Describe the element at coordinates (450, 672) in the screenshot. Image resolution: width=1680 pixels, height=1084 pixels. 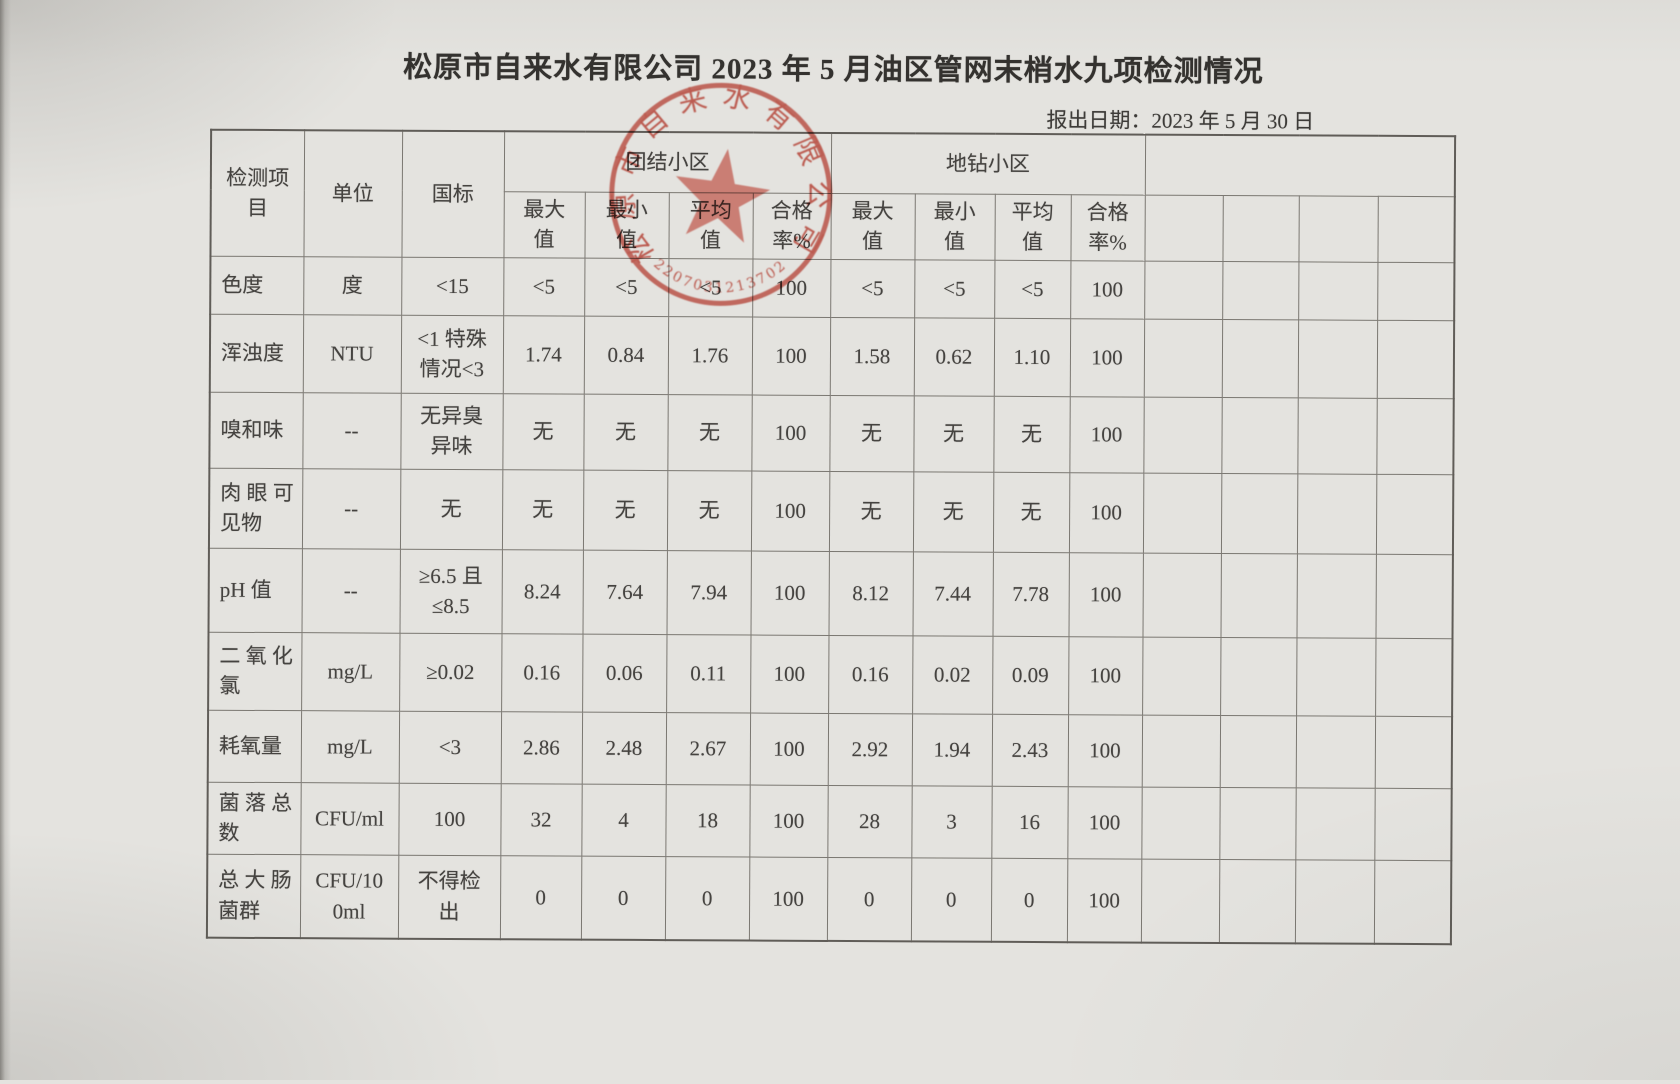
I see `cell: ≥0.02` at that location.